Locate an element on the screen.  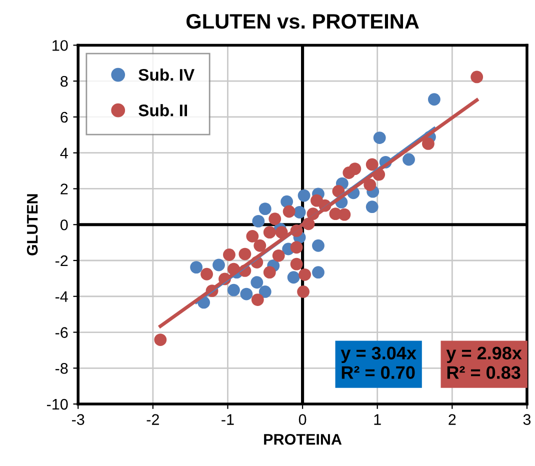
x-tick-label: 3 is located at coordinates (527, 419).